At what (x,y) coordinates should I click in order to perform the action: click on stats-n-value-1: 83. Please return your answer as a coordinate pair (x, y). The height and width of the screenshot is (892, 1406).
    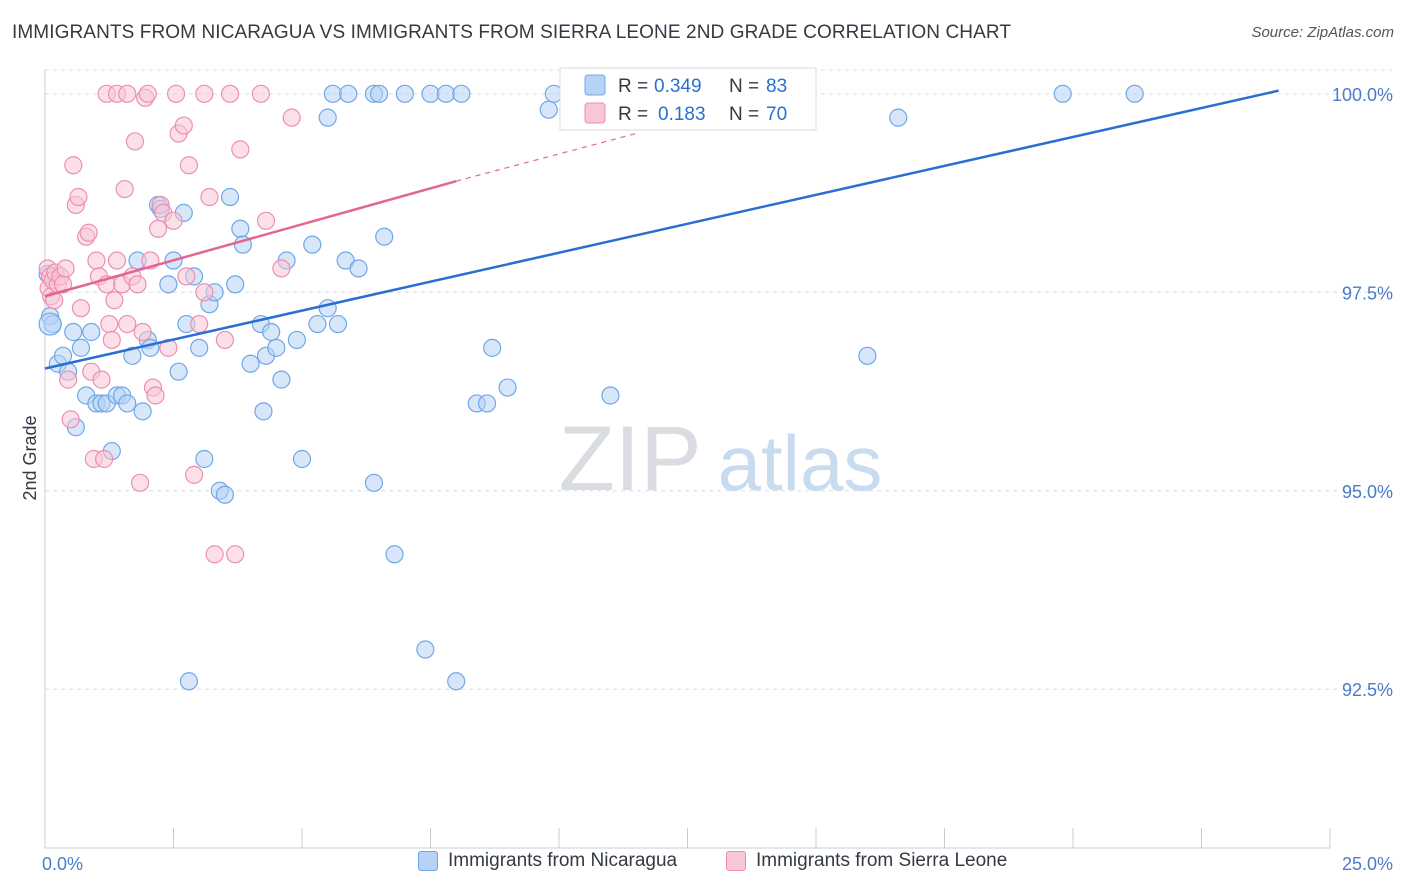
    Looking at the image, I should click on (776, 86).